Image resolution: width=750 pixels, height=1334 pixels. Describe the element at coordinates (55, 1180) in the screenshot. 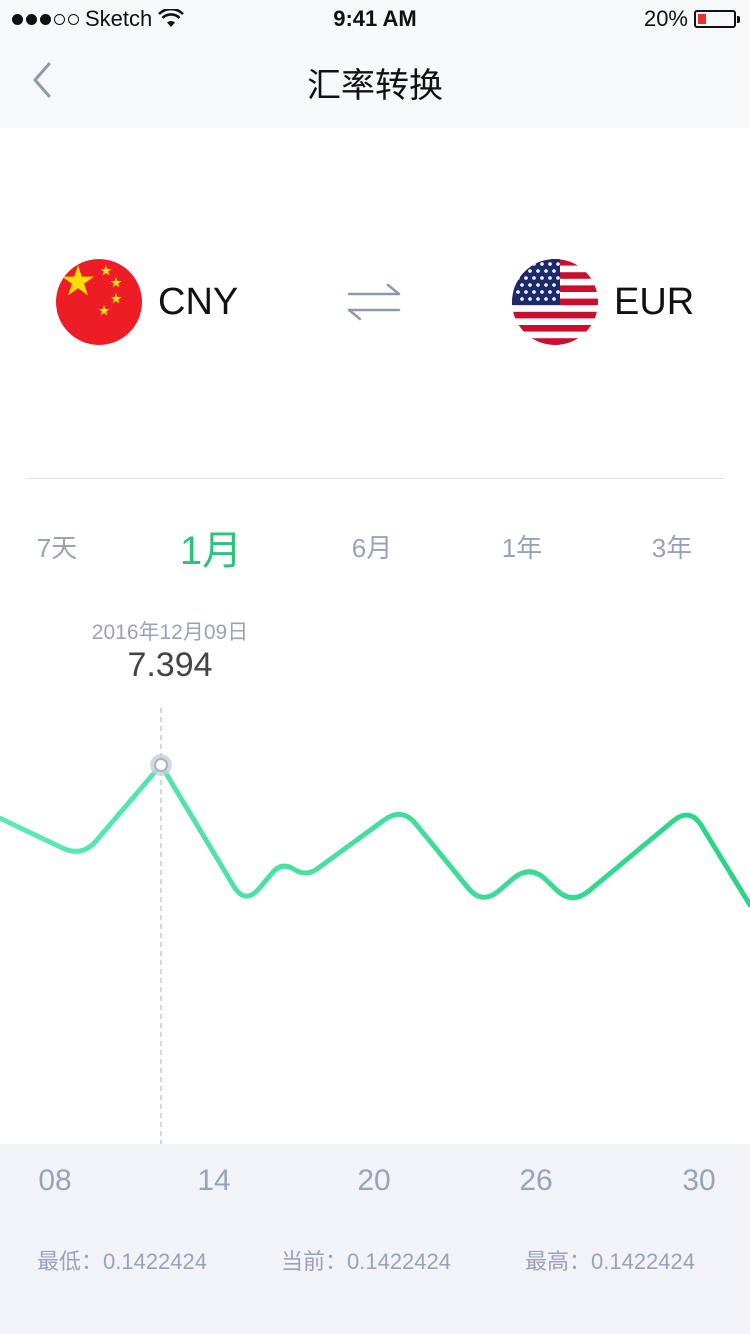

I see `x-tick-label: 08` at that location.